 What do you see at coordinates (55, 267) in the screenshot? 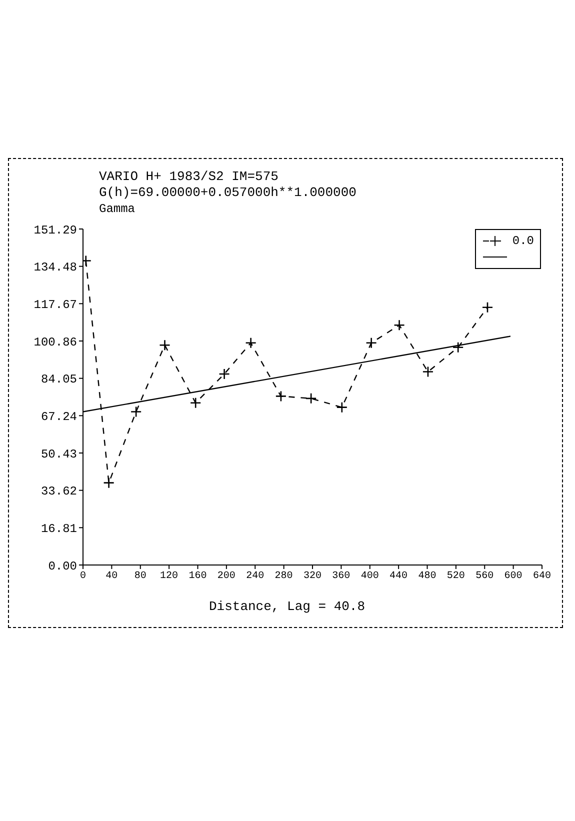
I see `y-tick-label: 134.48` at bounding box center [55, 267].